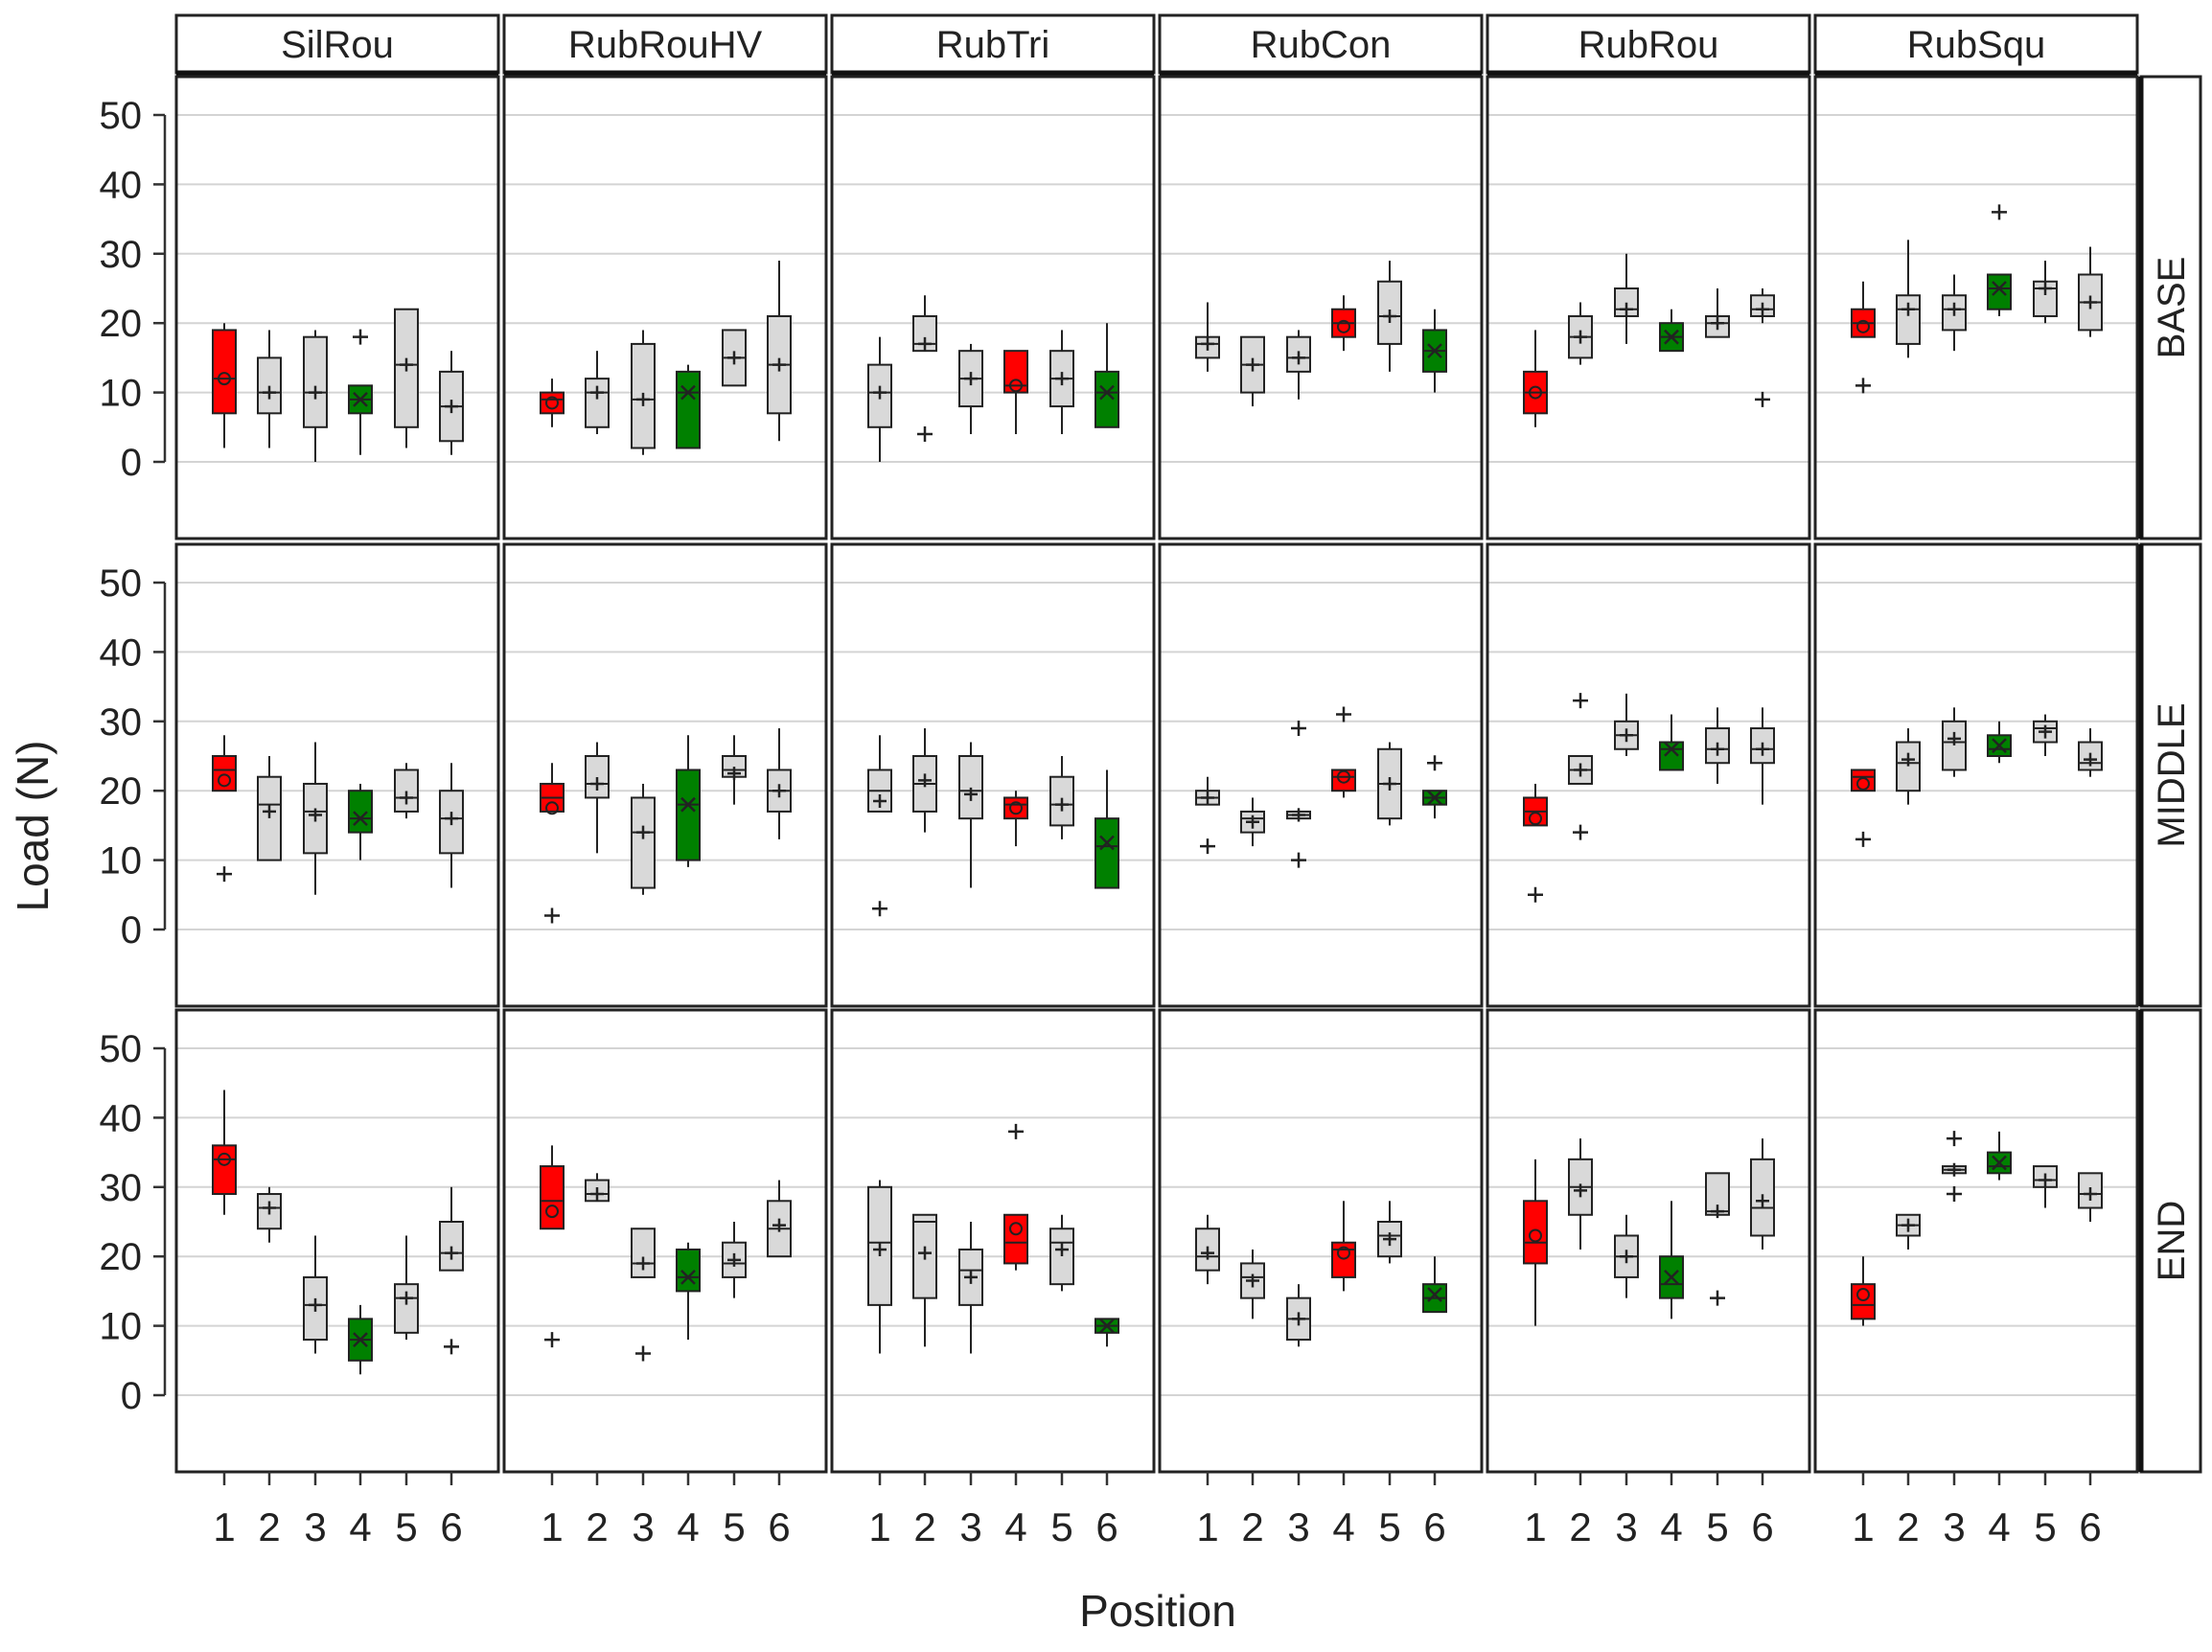  I want to click on panel-middle-rubcon, so click(1321, 775).